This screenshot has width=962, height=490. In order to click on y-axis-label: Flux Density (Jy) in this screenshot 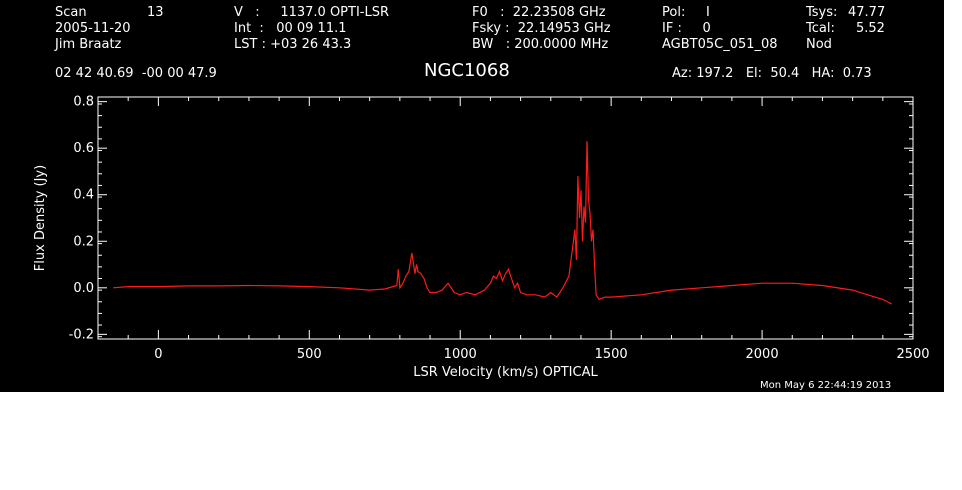, I will do `click(40, 218)`.